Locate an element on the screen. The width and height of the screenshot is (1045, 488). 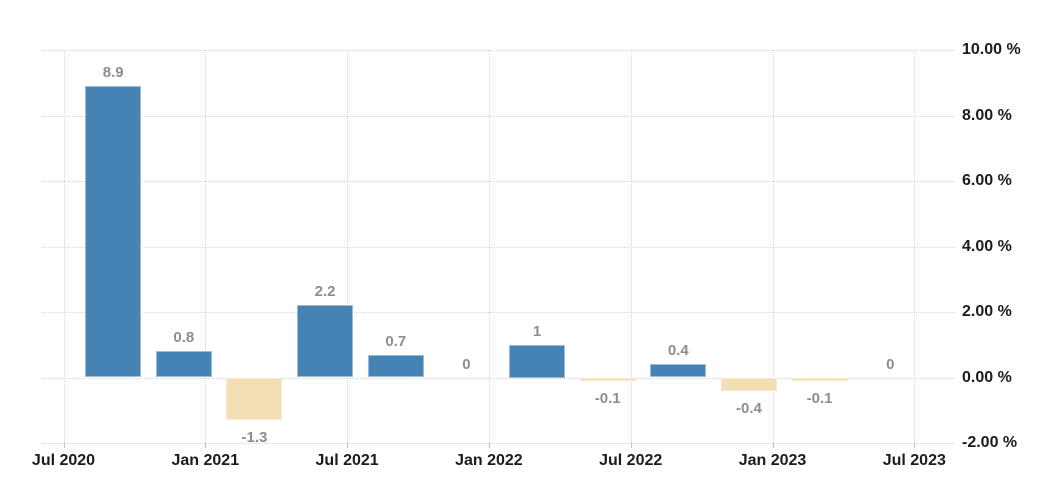
y-tick-label: -2.00 % is located at coordinates (990, 442).